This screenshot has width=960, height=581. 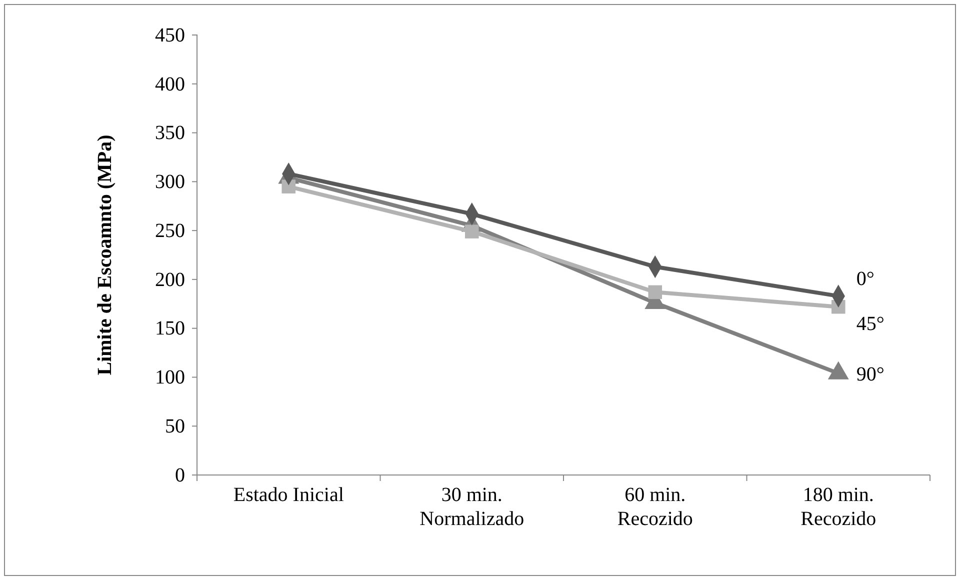 What do you see at coordinates (170, 279) in the screenshot?
I see `y-tick-label: 200` at bounding box center [170, 279].